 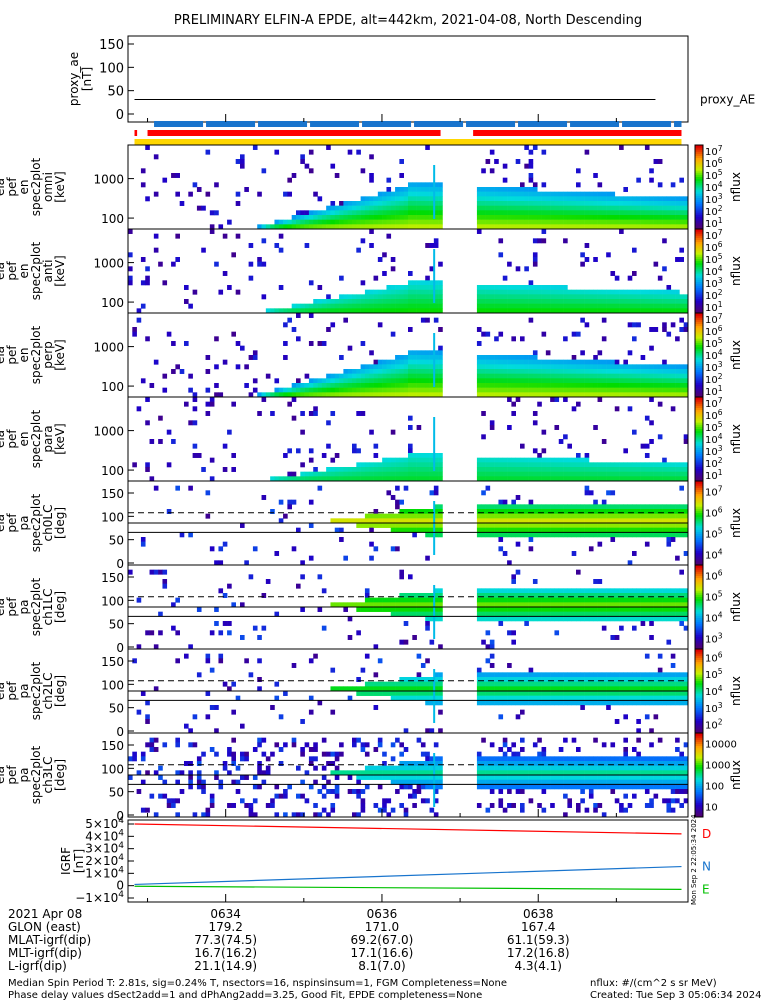 What do you see at coordinates (714, 639) in the screenshot?
I see `colorbar-tick-label: 103` at bounding box center [714, 639].